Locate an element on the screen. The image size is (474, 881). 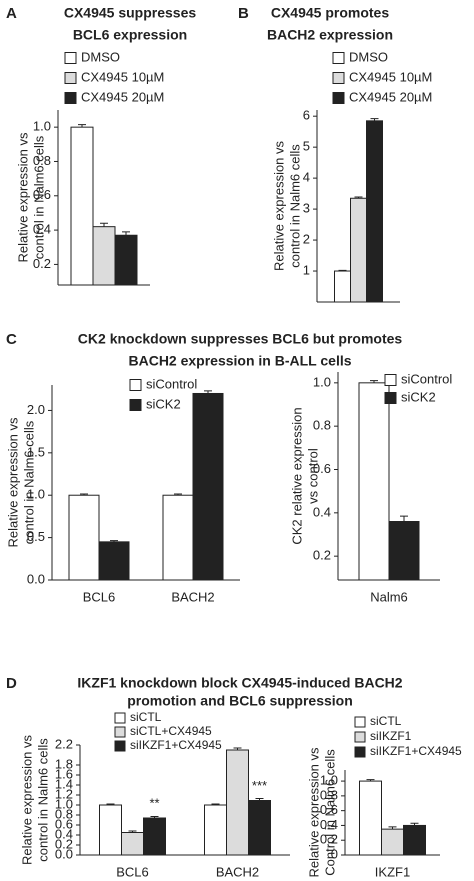
x-tick-label: BCL6 is located at coordinates (99, 596).